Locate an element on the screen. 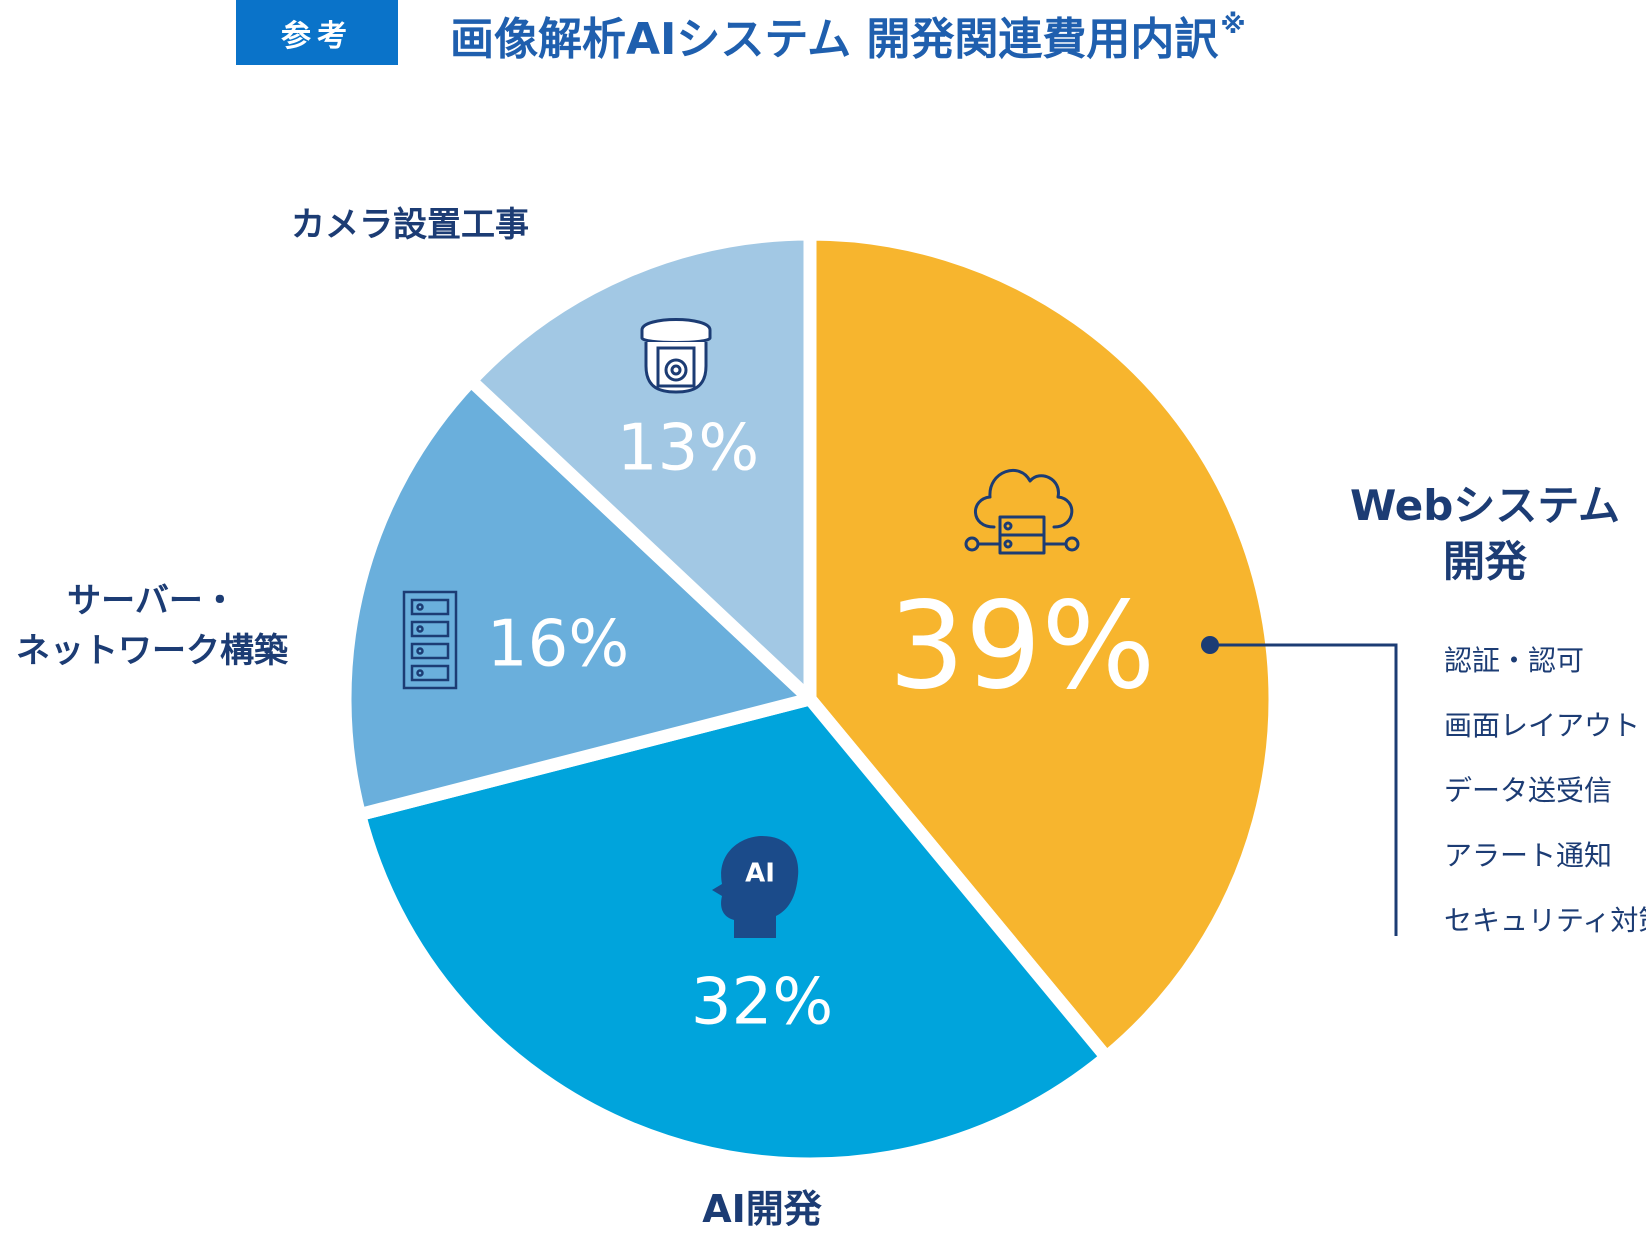 This screenshot has width=1646, height=1248. cloud-server-icon is located at coordinates (1022, 512).